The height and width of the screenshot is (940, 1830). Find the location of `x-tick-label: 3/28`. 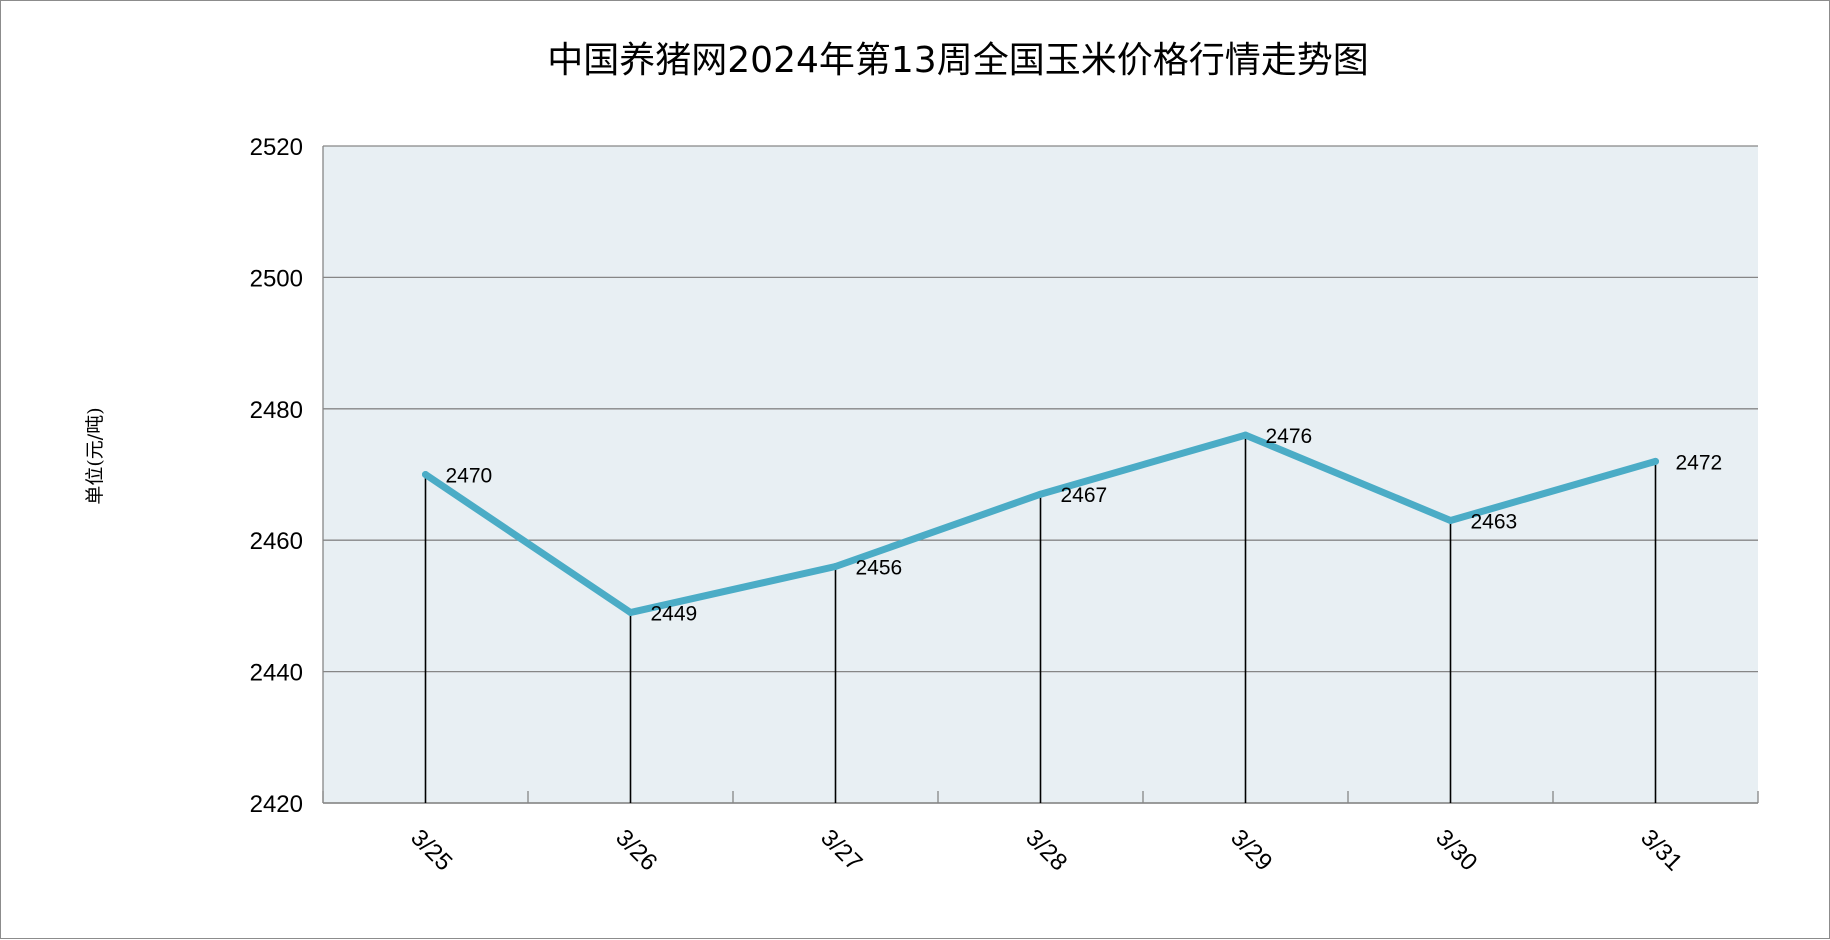

x-tick-label: 3/28 is located at coordinates (1046, 850).